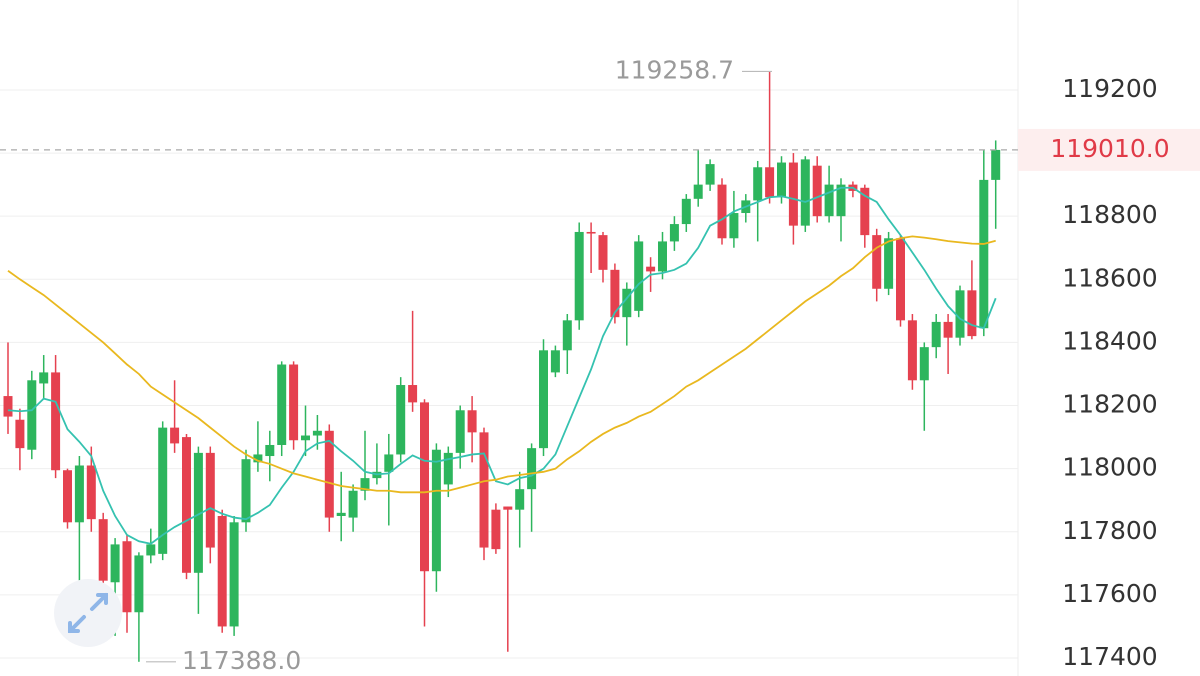 The width and height of the screenshot is (1200, 676). What do you see at coordinates (1109, 593) in the screenshot?
I see `y-tick-label: 117600` at bounding box center [1109, 593].